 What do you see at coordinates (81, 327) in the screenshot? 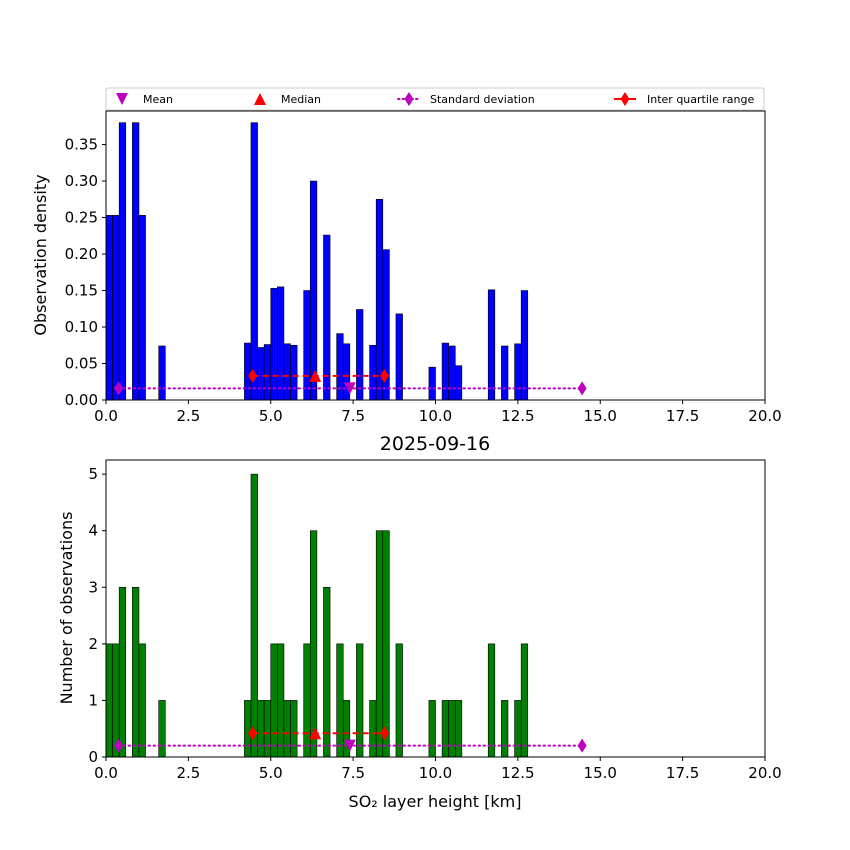
I see `y-tick-label: 0.10` at bounding box center [81, 327].